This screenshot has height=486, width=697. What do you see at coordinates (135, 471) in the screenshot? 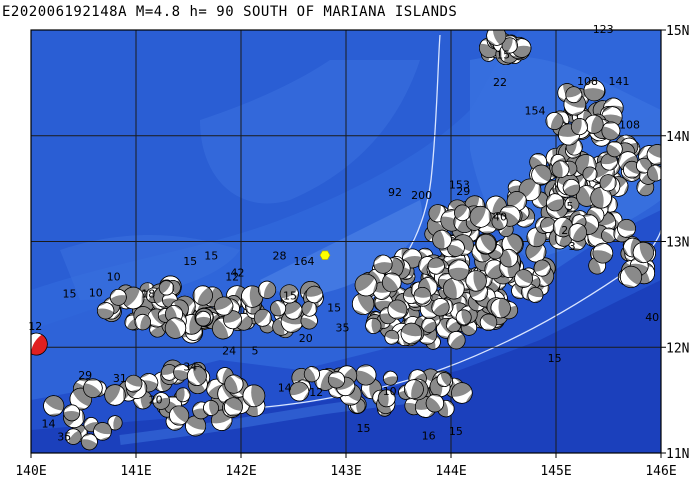
I see `lon-label: 141E` at bounding box center [135, 471].